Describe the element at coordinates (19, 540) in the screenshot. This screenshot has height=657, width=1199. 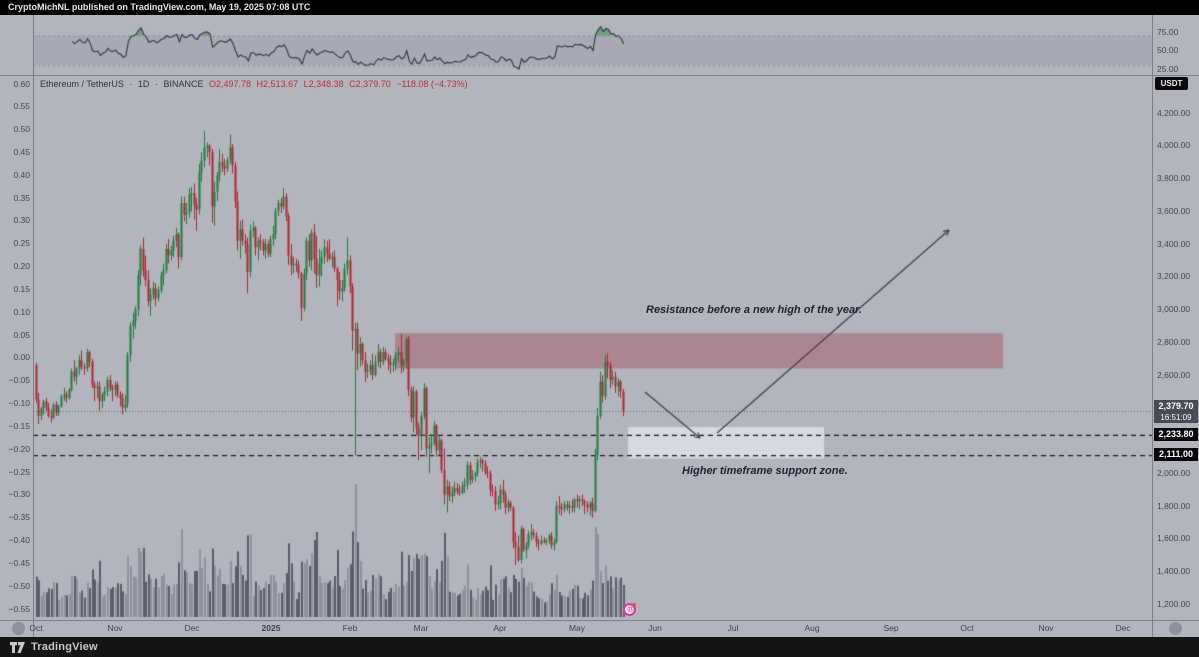
I see `left-scale-tick: −0.40` at that location.